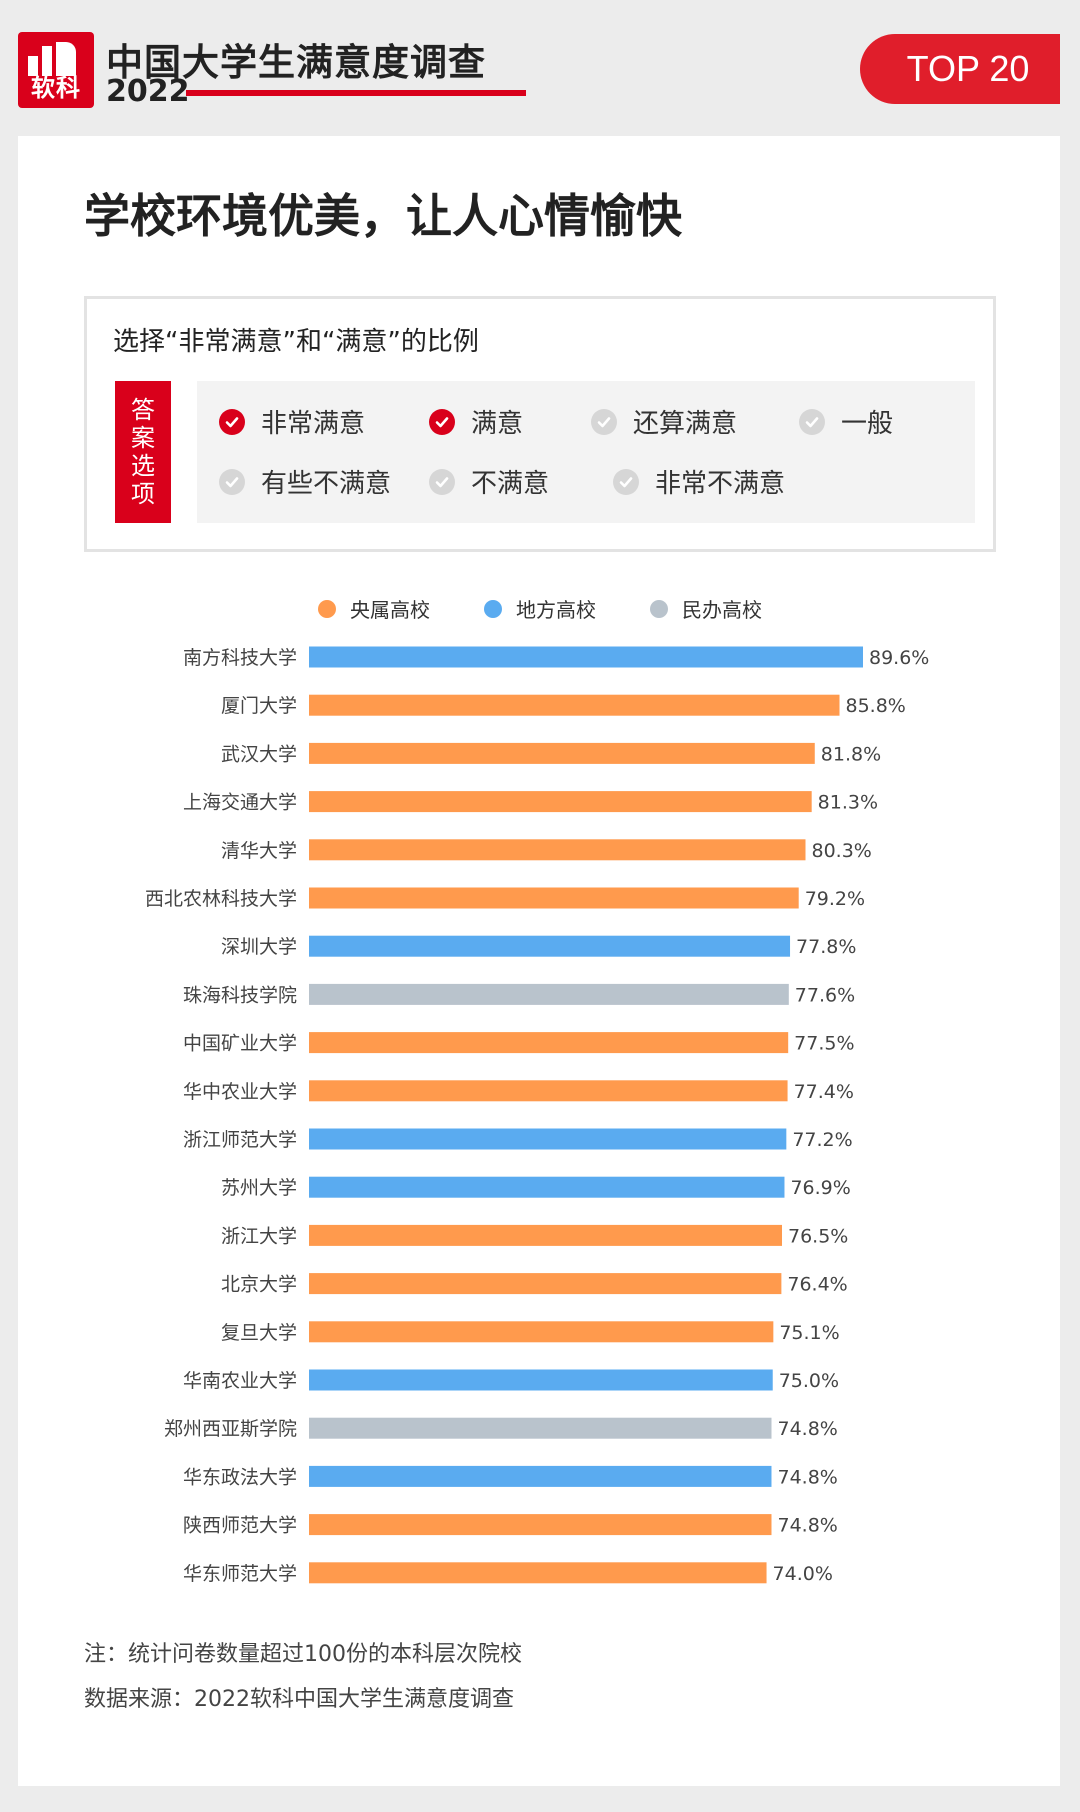 Image resolution: width=1080 pixels, height=1812 pixels. I want to click on legend-item: 民办高校, so click(706, 608).